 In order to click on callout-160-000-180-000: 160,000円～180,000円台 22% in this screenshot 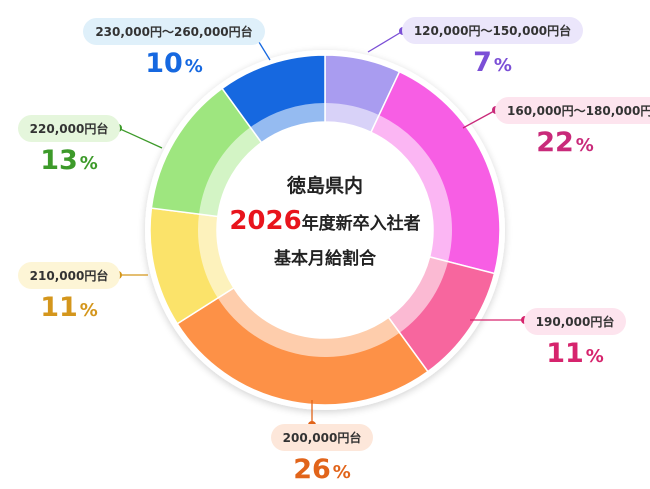, I will do `click(572, 129)`.